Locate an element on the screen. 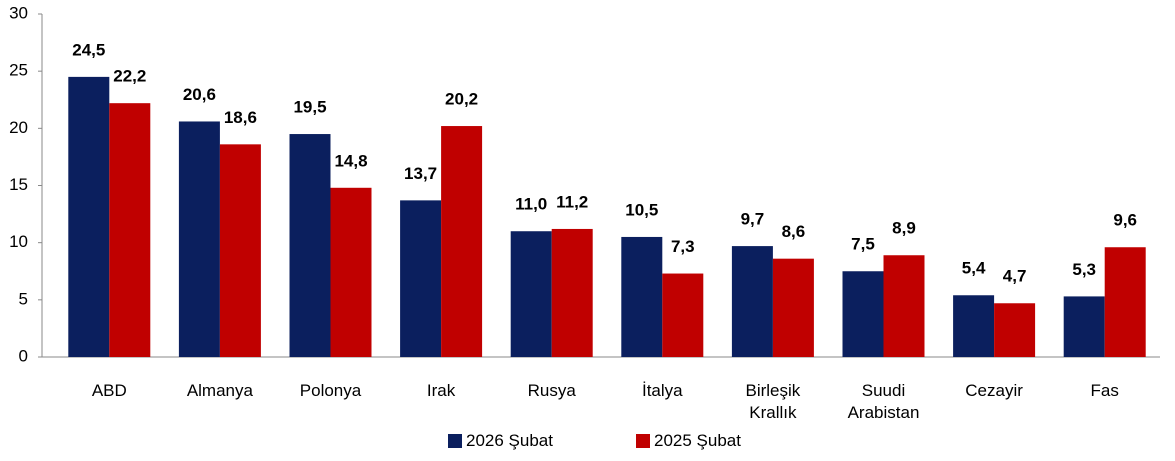 This screenshot has width=1175, height=461. value-label: 9,7 is located at coordinates (753, 219).